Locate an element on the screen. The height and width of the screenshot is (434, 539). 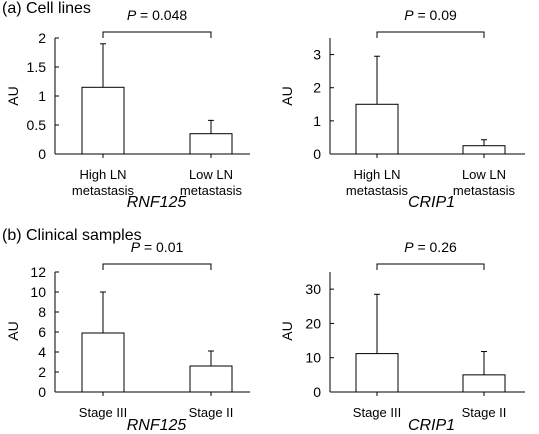
y-tick-label: 3 is located at coordinates (317, 55).